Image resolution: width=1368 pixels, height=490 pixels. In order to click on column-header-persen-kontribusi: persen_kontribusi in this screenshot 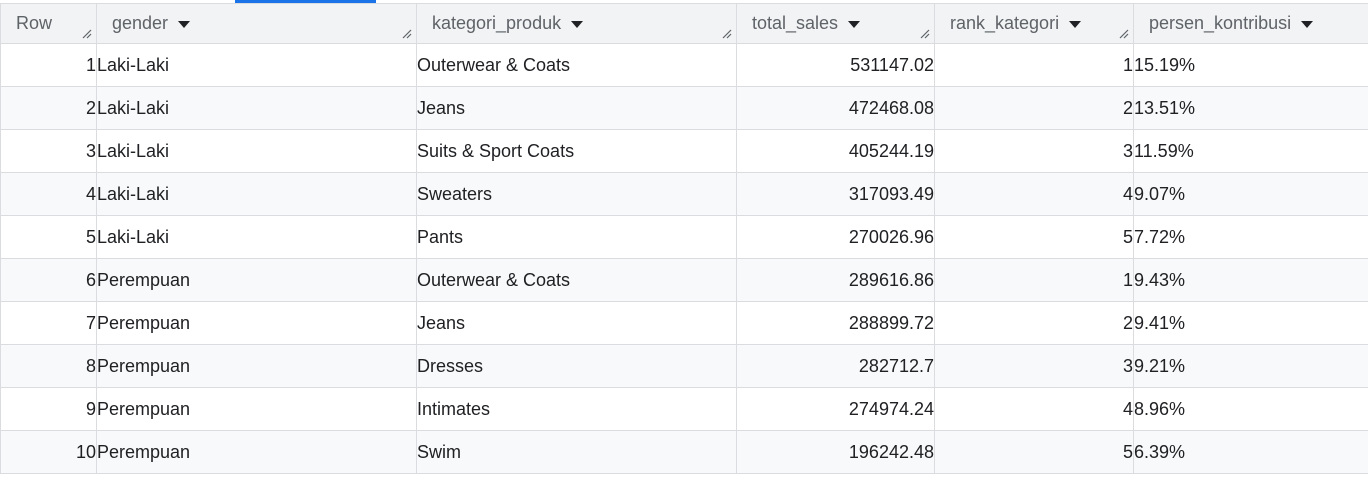, I will do `click(1250, 23)`.